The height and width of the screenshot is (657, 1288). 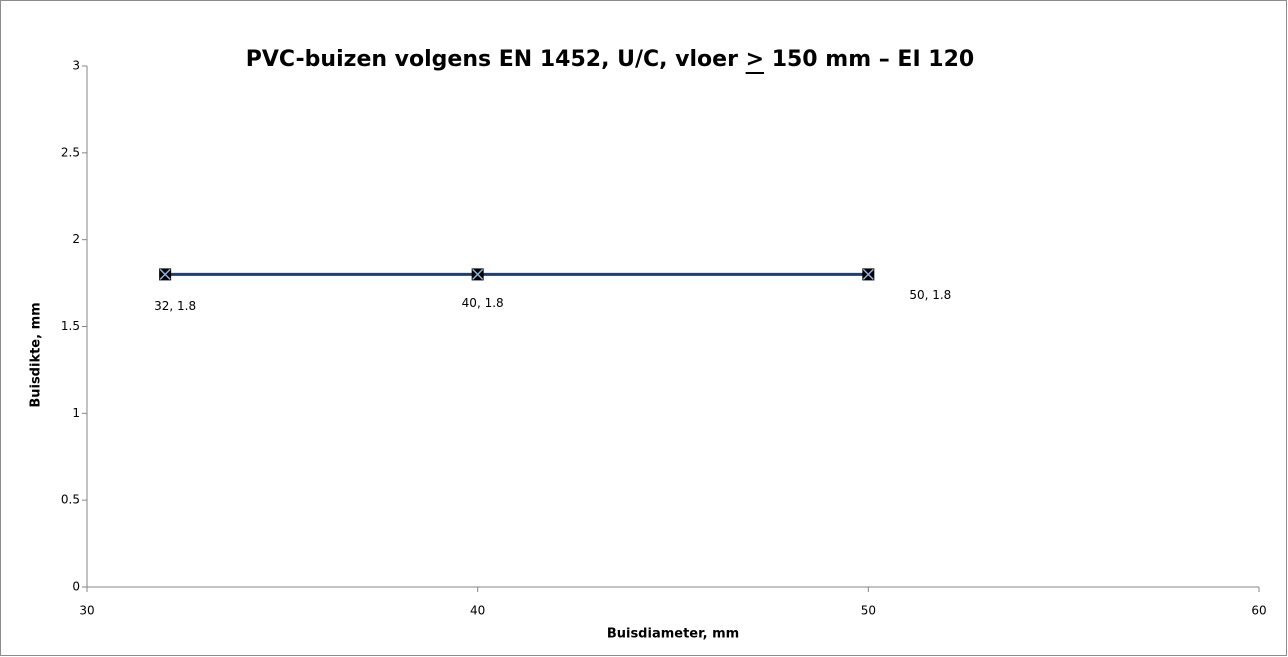 I want to click on y-axis-title: Buisdikte, mm, so click(x=36, y=354).